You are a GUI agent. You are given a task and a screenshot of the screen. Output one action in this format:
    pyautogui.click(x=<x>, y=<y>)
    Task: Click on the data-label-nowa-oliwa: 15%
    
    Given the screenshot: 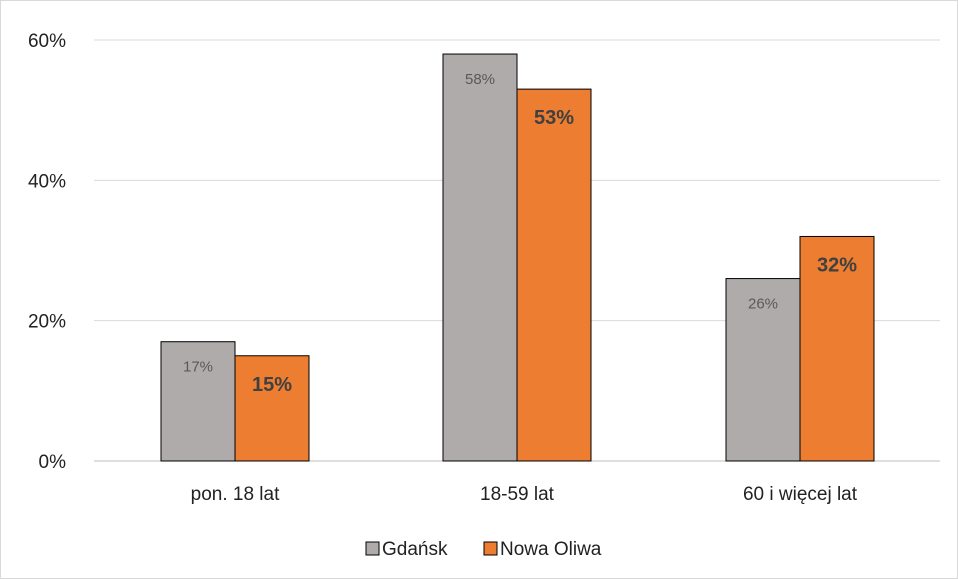 What is the action you would take?
    pyautogui.click(x=272, y=385)
    